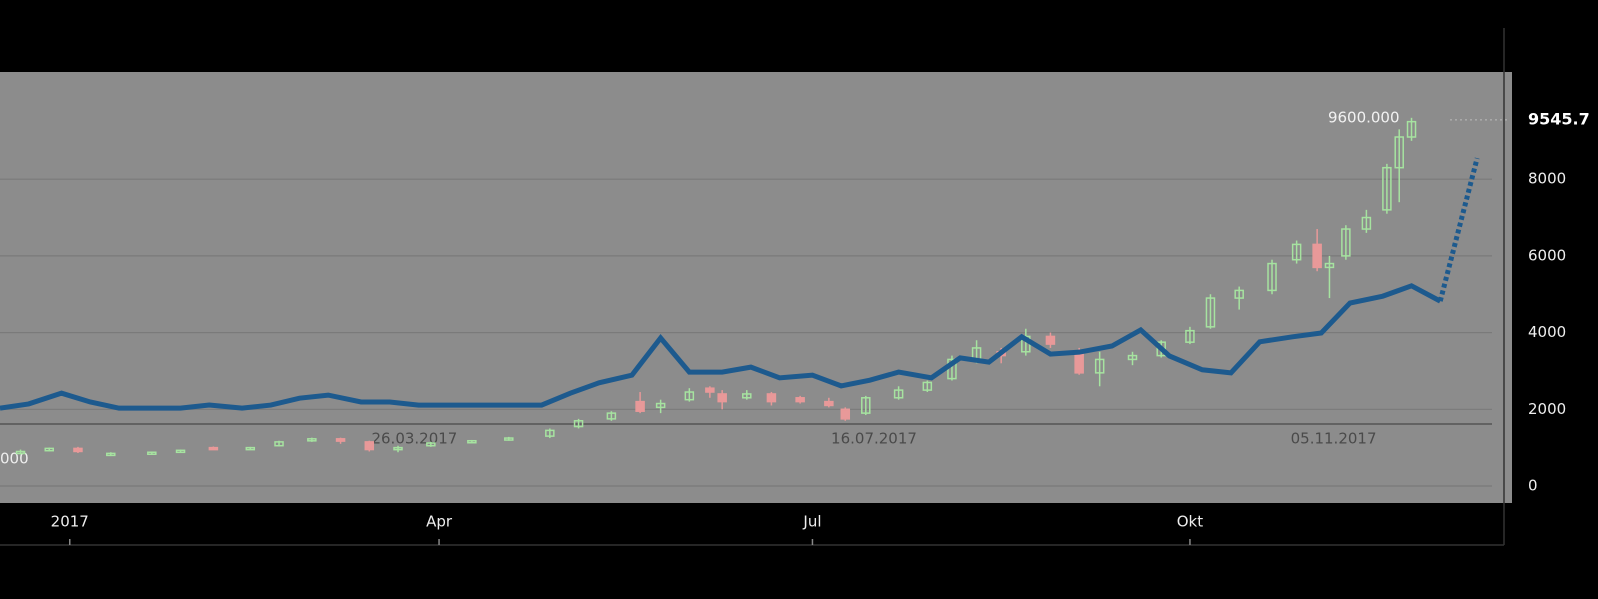  I want to click on y-tick-label: 2000, so click(1547, 409).